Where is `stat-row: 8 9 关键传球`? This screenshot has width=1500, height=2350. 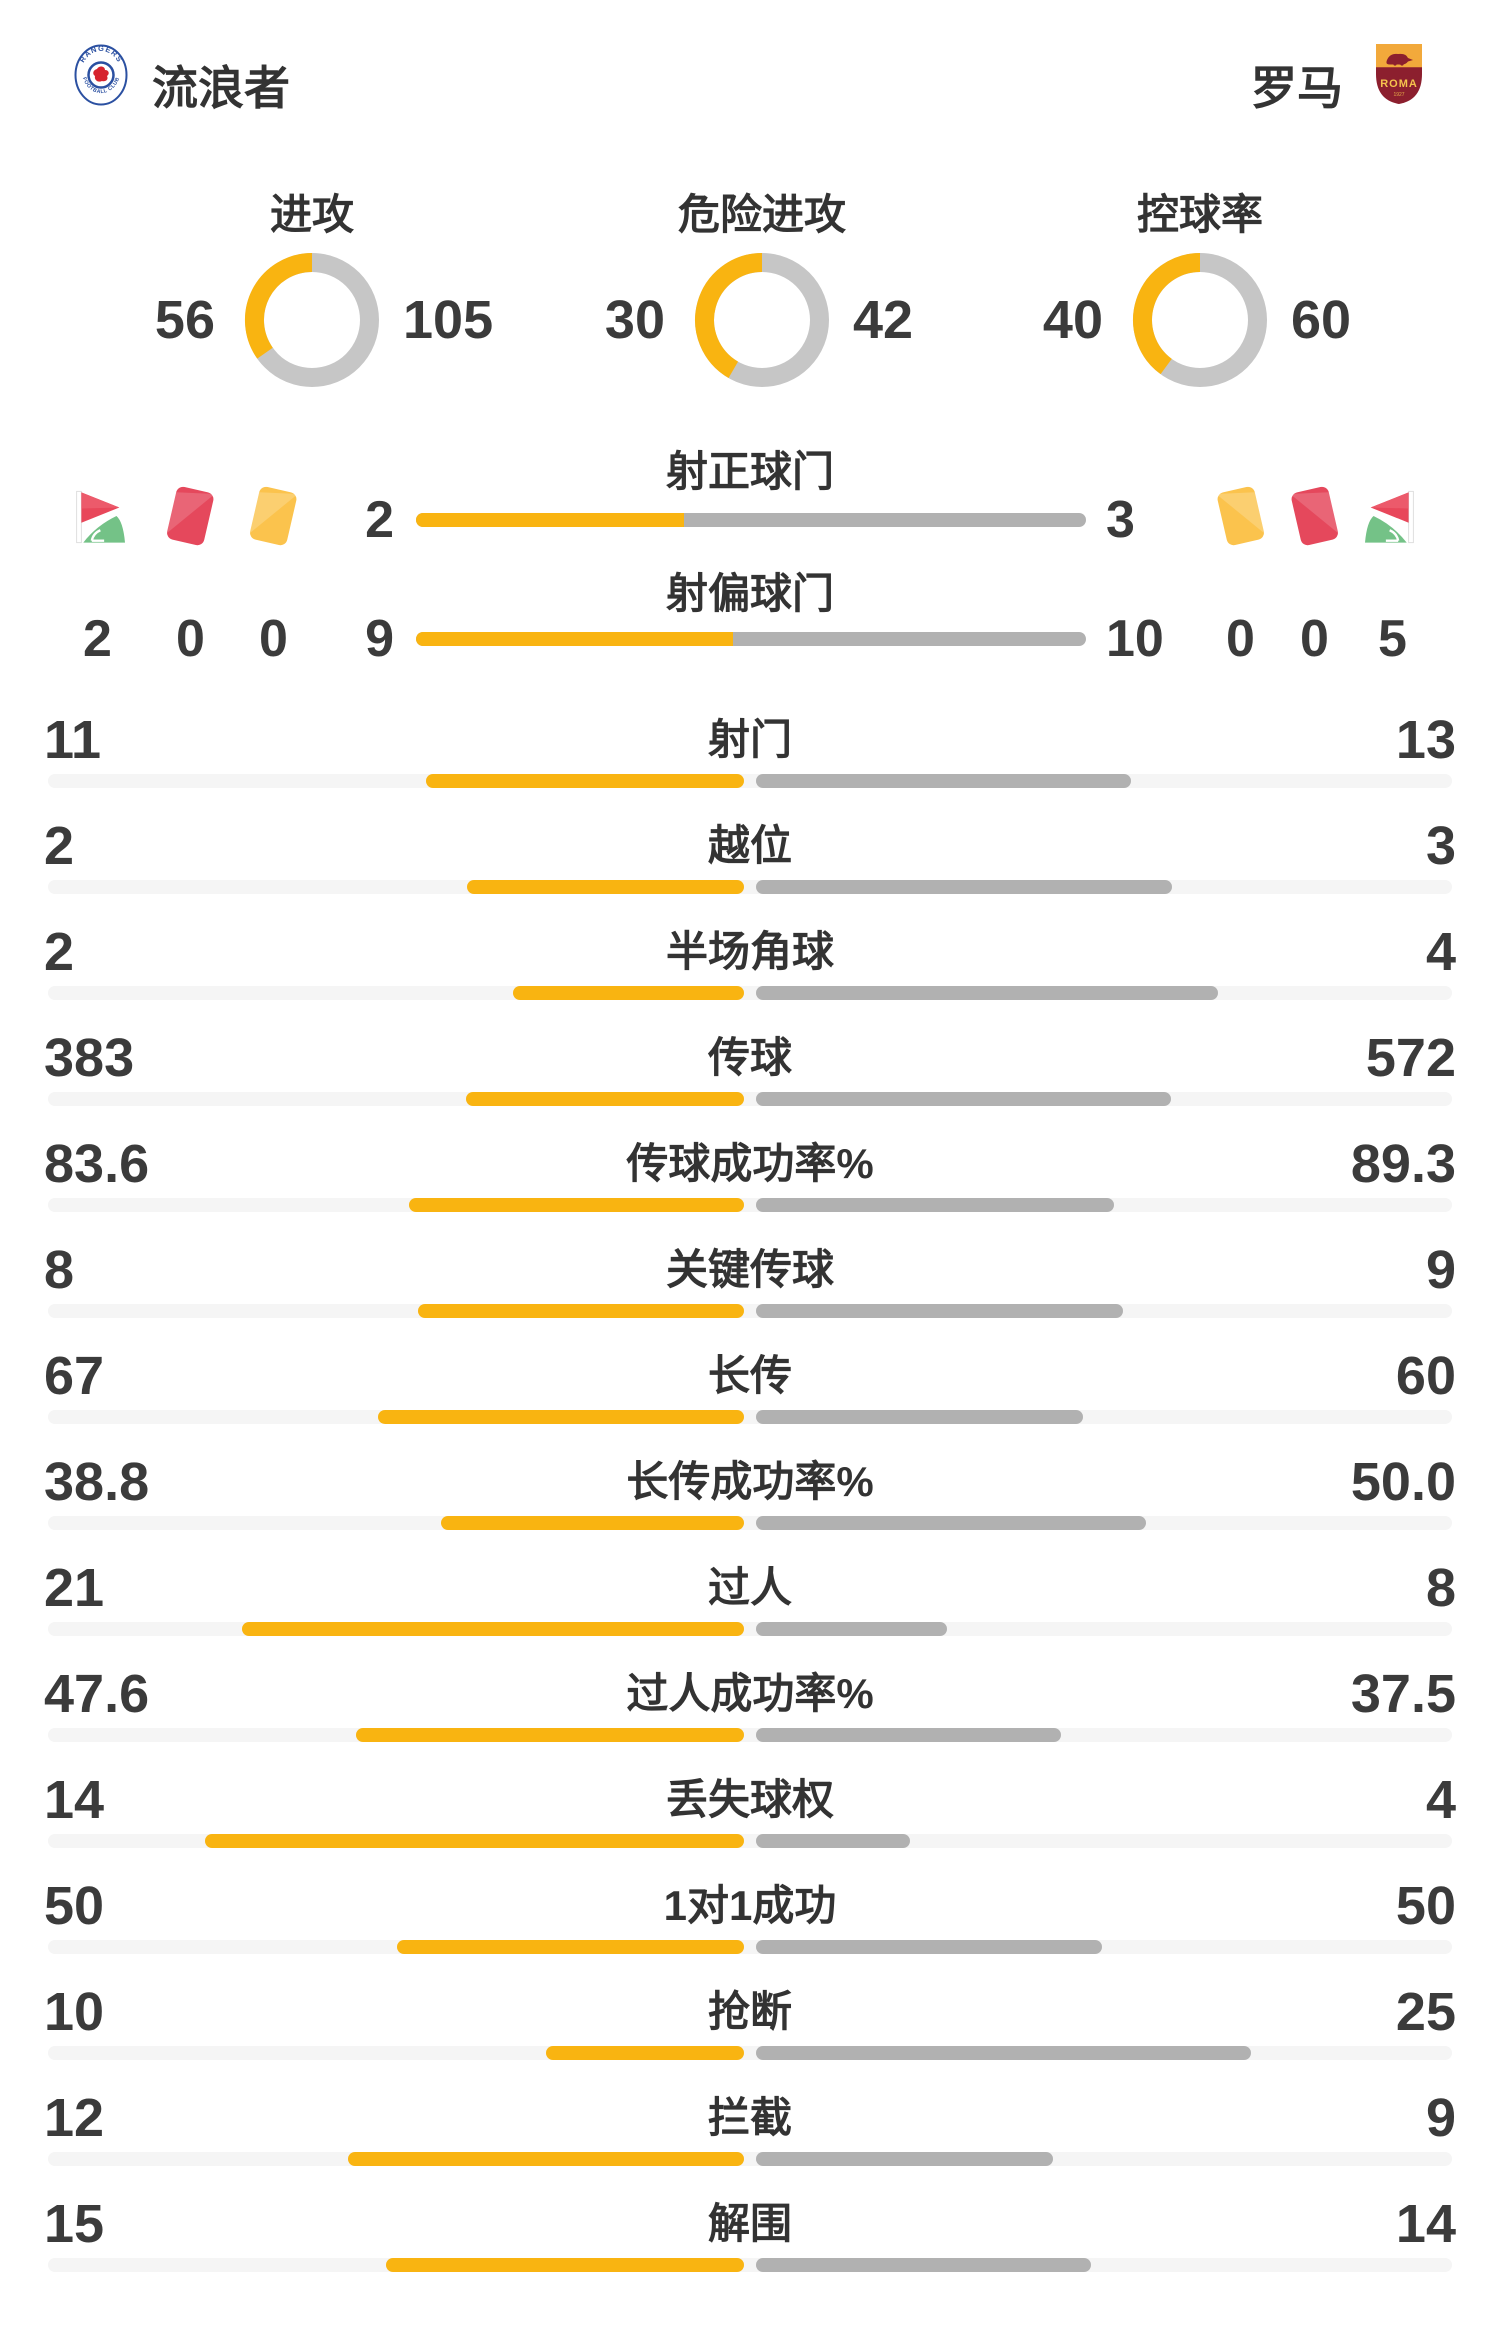 stat-row: 8 9 关键传球 is located at coordinates (750, 1273).